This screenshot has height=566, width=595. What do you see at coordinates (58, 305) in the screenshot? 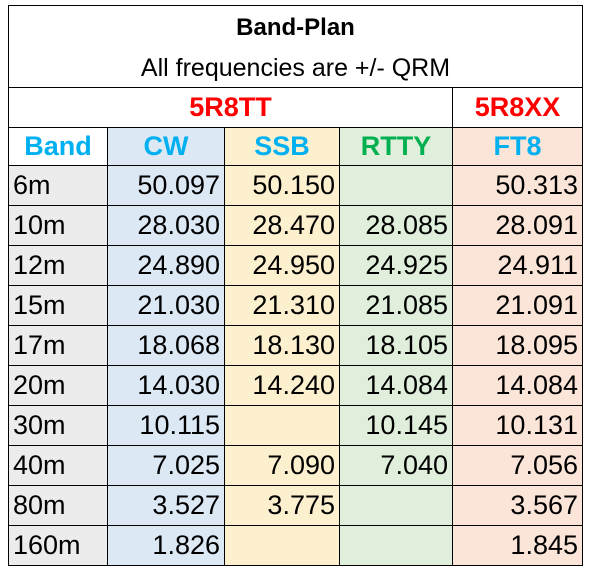
I see `band-cell: 15m` at bounding box center [58, 305].